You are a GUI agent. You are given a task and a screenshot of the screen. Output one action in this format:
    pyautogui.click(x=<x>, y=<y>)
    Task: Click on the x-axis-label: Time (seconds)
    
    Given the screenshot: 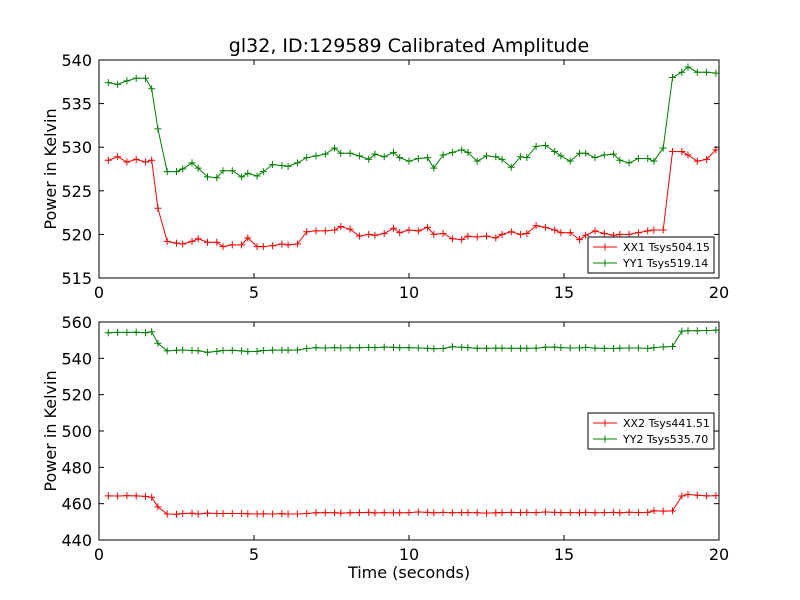 What is the action you would take?
    pyautogui.click(x=408, y=572)
    